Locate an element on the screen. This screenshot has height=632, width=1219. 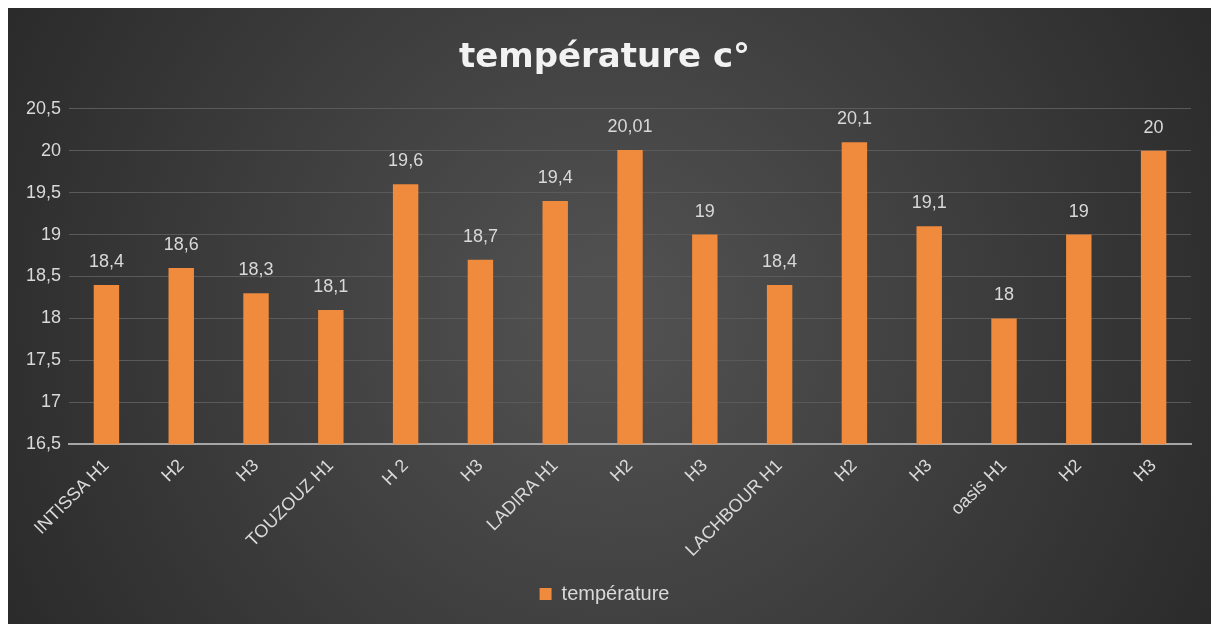
data-label: 20 is located at coordinates (1153, 126).